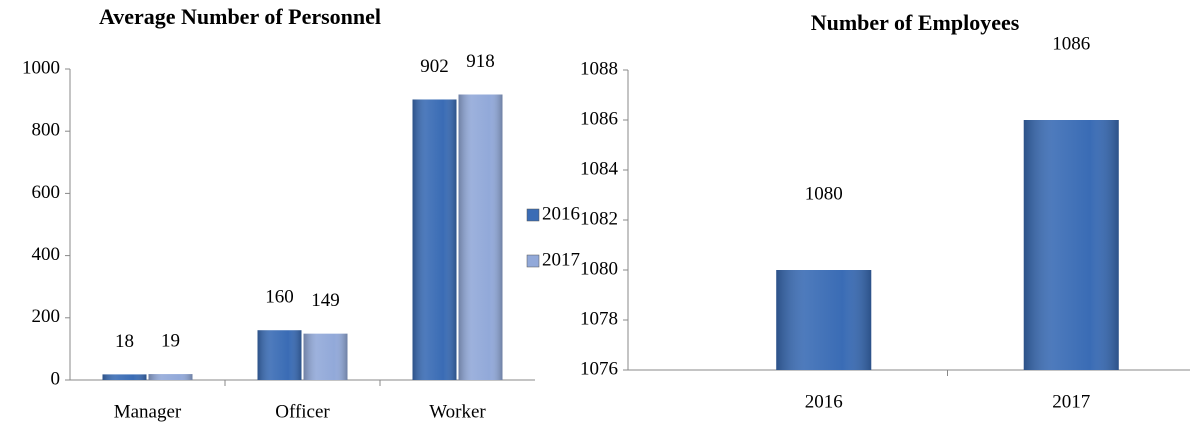 The image size is (1200, 432). I want to click on y-tick-label: 1086, so click(599, 118).